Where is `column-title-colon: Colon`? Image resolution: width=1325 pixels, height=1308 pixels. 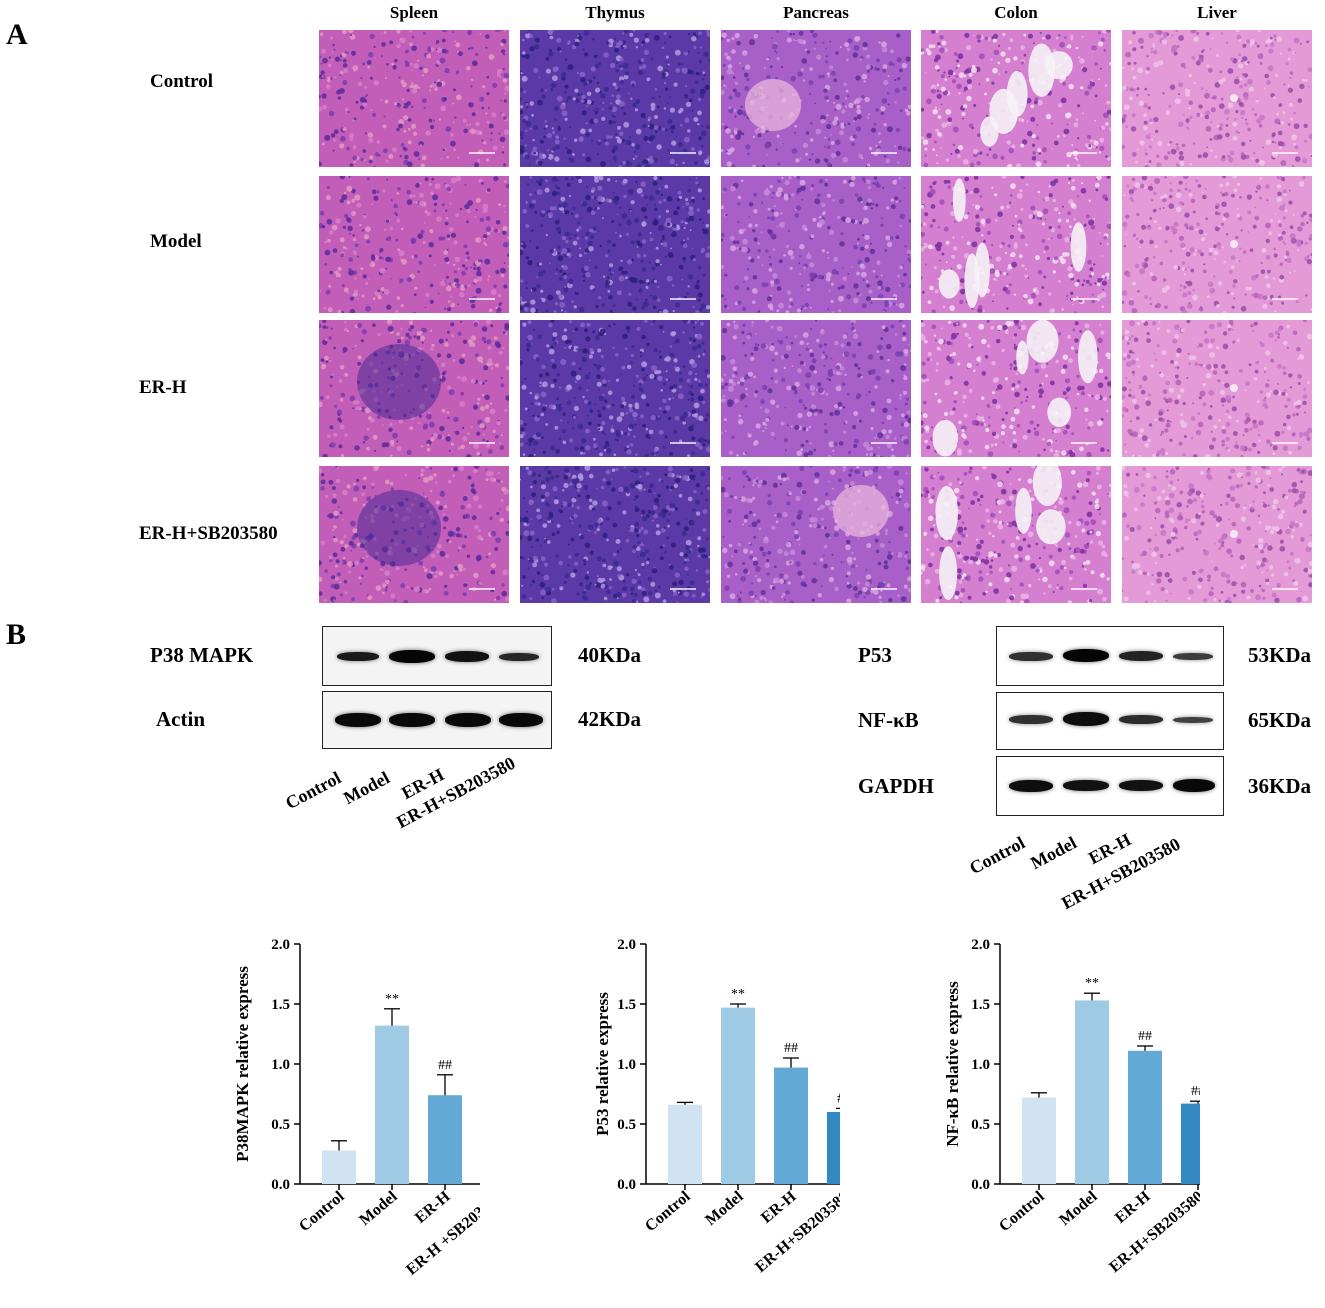
column-title-colon: Colon is located at coordinates (1016, 12).